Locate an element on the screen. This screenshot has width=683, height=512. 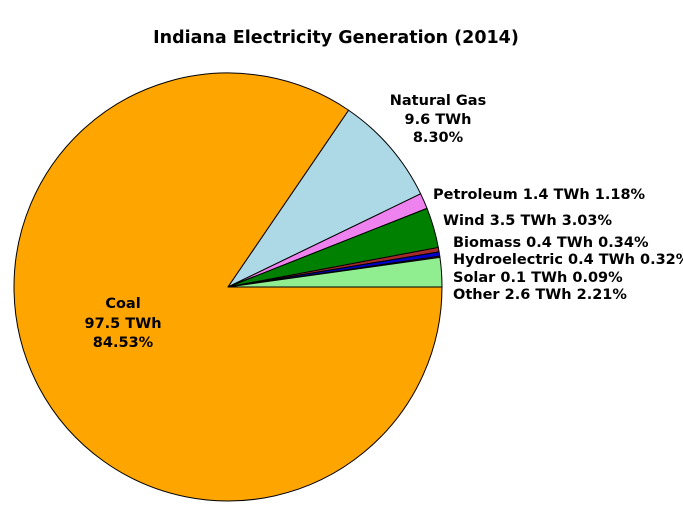
slice-label-coal: Coal 97.5 TWh 84.53% is located at coordinates (123, 324).